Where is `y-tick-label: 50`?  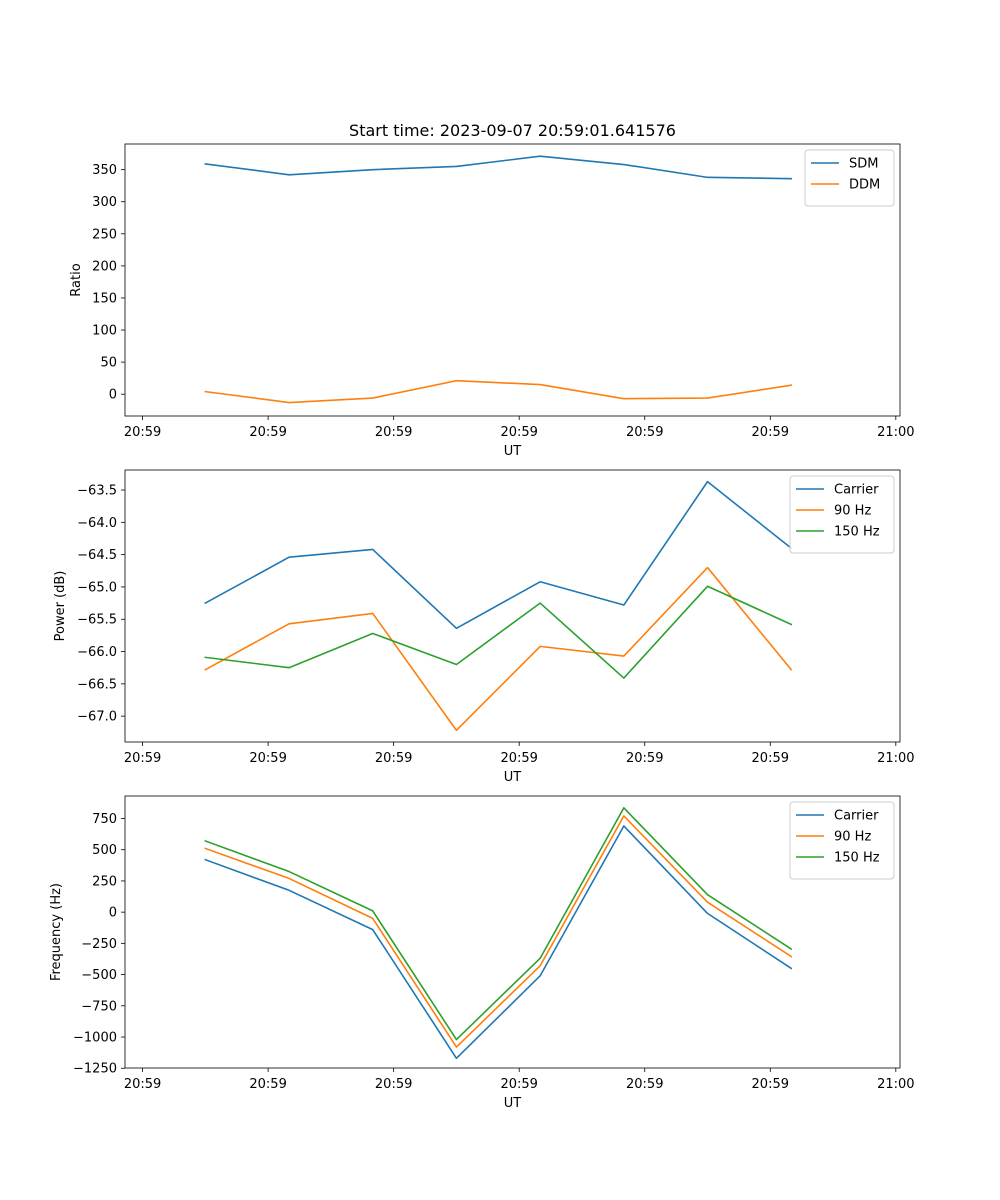 y-tick-label: 50 is located at coordinates (108, 363).